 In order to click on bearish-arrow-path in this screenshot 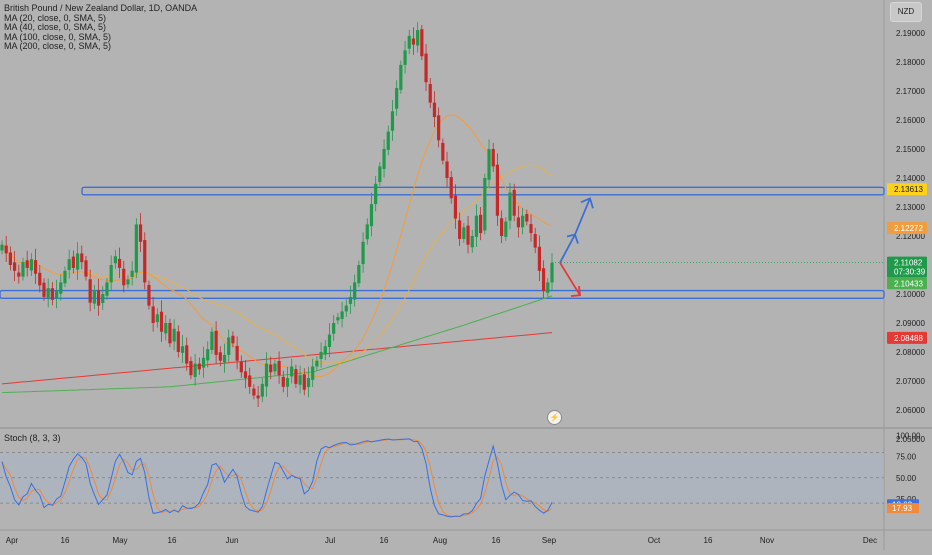, I will do `click(570, 279)`.